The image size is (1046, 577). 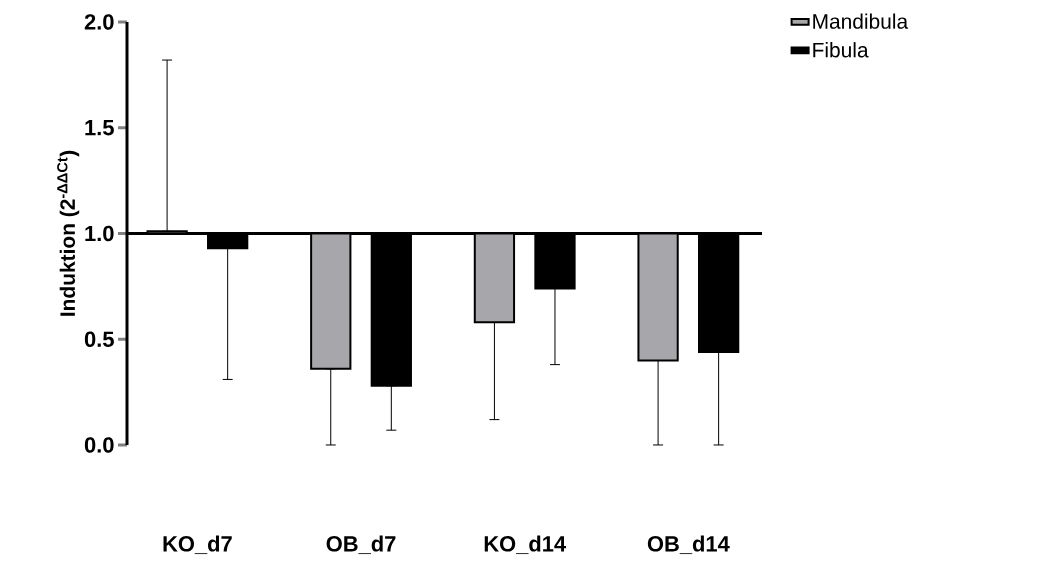 I want to click on x-tick-label: OB_d7, so click(x=361, y=545).